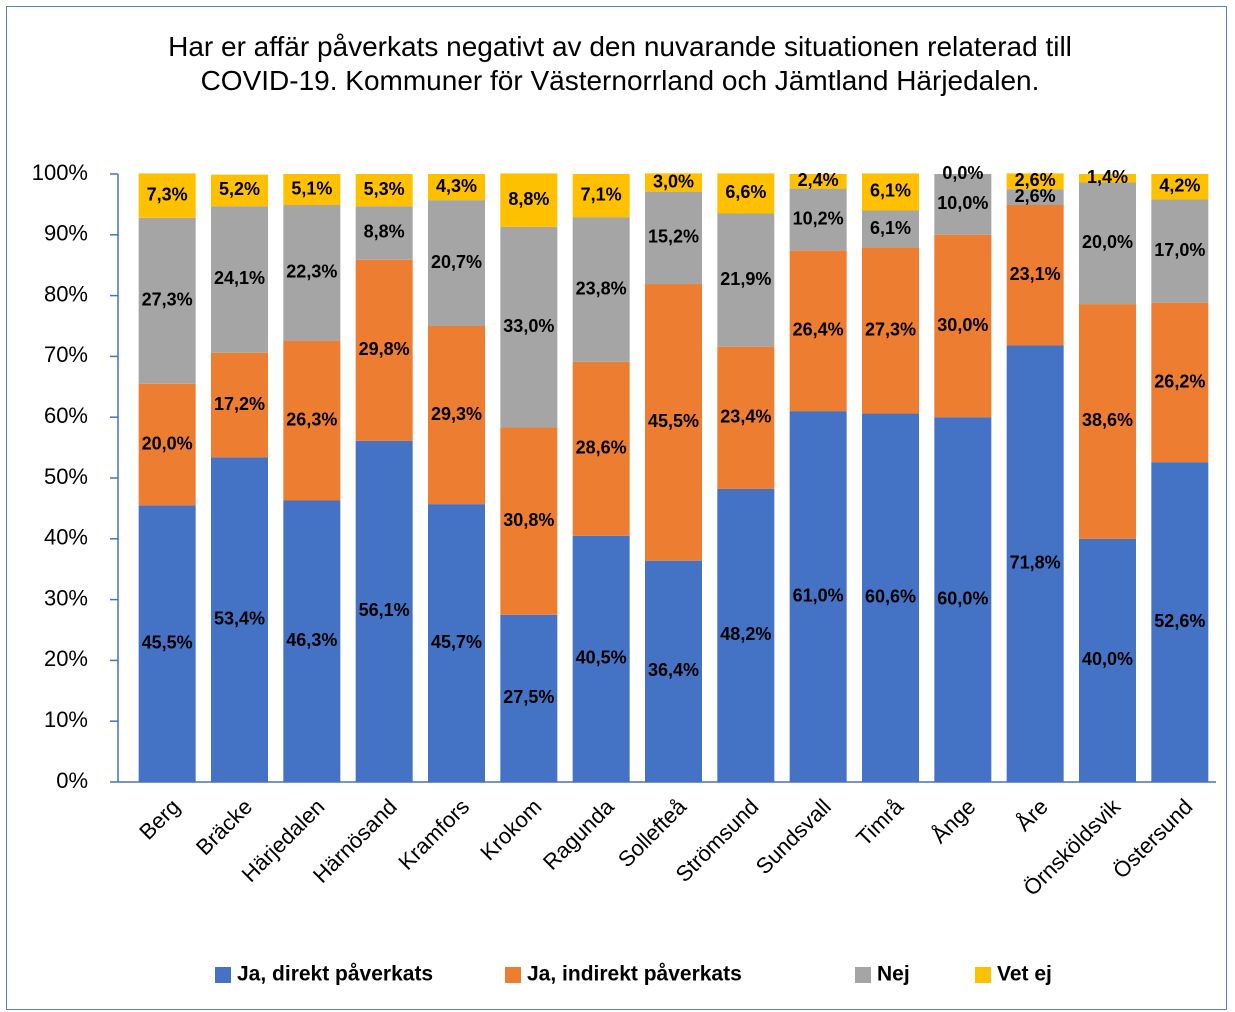  Describe the element at coordinates (890, 597) in the screenshot. I see `data-label: 60,6%` at that location.